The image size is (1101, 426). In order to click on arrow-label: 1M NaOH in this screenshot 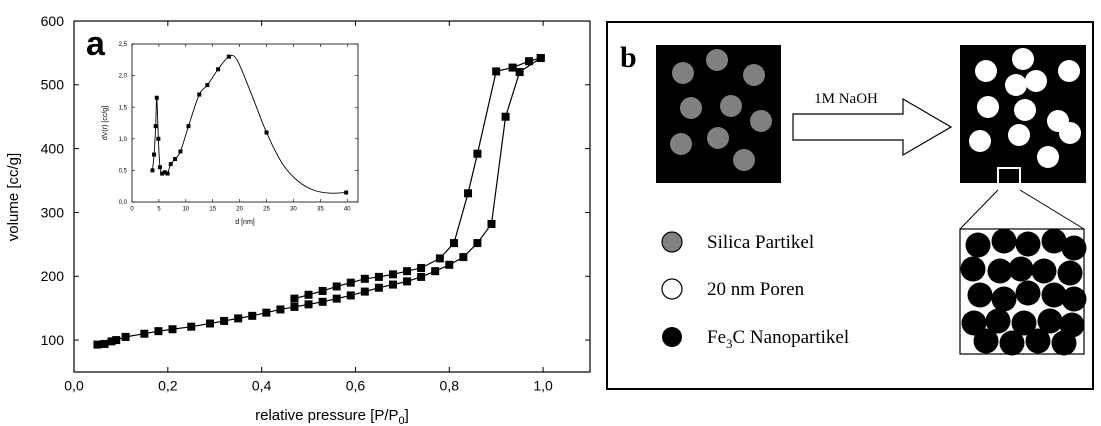, I will do `click(846, 99)`.